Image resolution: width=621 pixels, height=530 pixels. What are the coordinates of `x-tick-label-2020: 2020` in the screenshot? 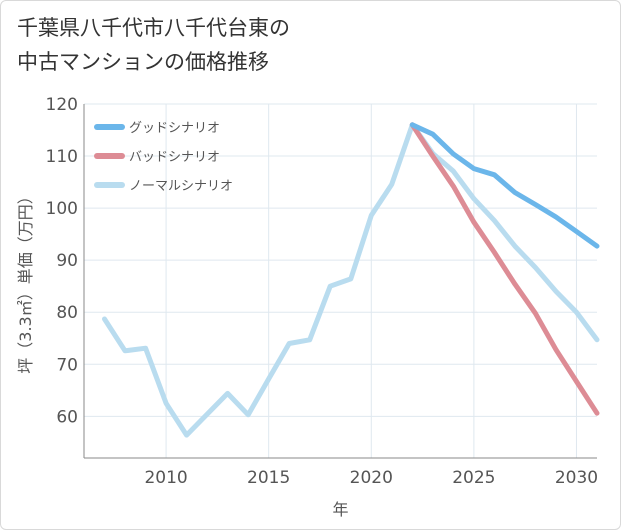 It's located at (371, 478).